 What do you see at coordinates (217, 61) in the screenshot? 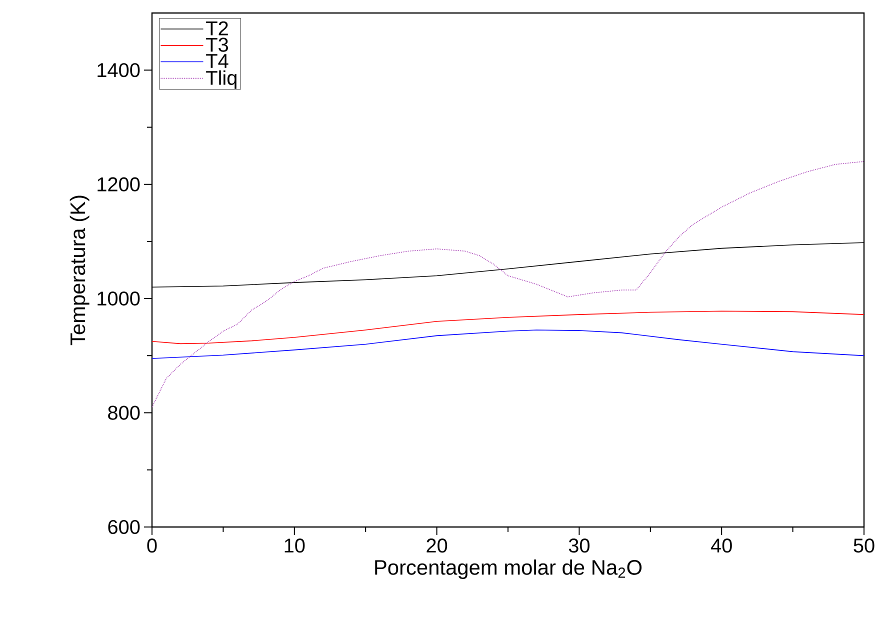
I see `legend-label: T4` at bounding box center [217, 61].